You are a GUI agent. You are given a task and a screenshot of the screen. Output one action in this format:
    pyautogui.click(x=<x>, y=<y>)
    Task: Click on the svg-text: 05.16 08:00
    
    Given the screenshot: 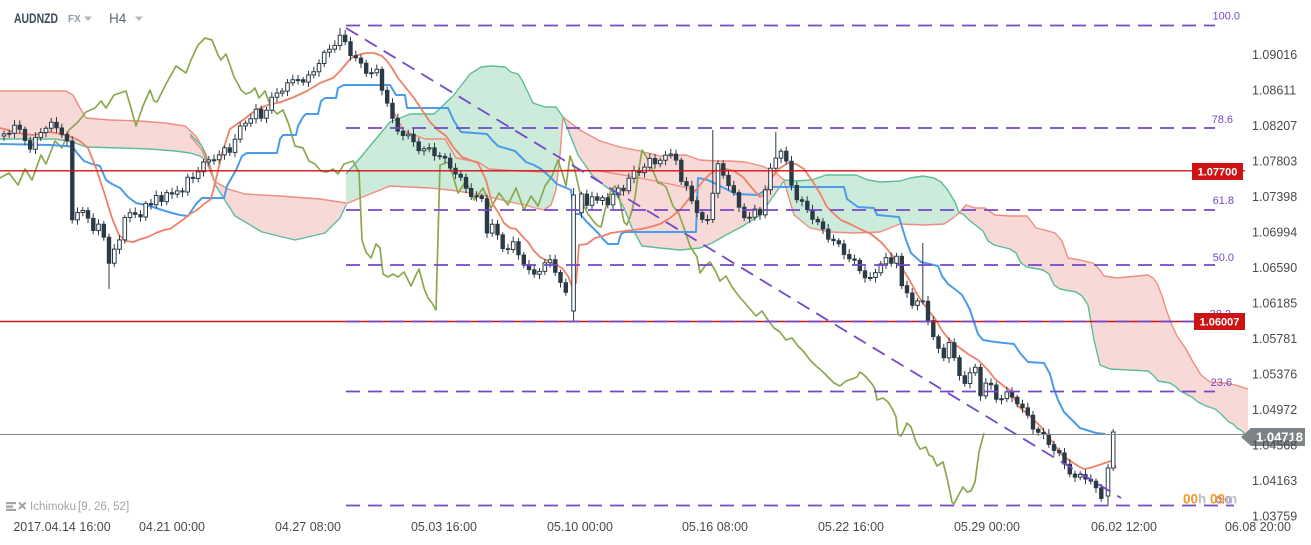 What is the action you would take?
    pyautogui.click(x=715, y=527)
    